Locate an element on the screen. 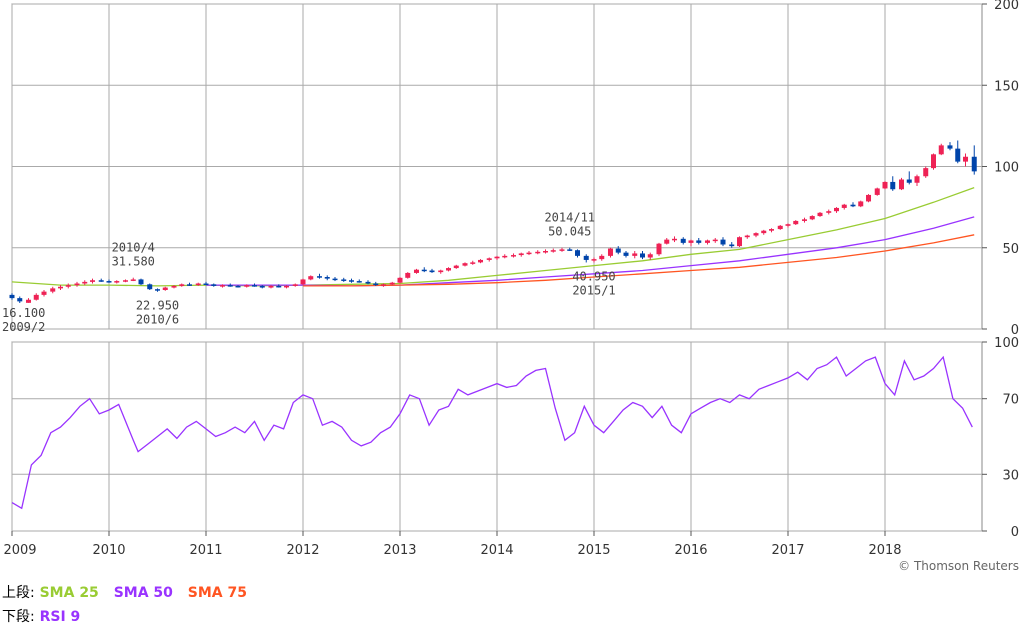 This screenshot has width=1024, height=626. price-annotation: 2010/6 is located at coordinates (157, 320).